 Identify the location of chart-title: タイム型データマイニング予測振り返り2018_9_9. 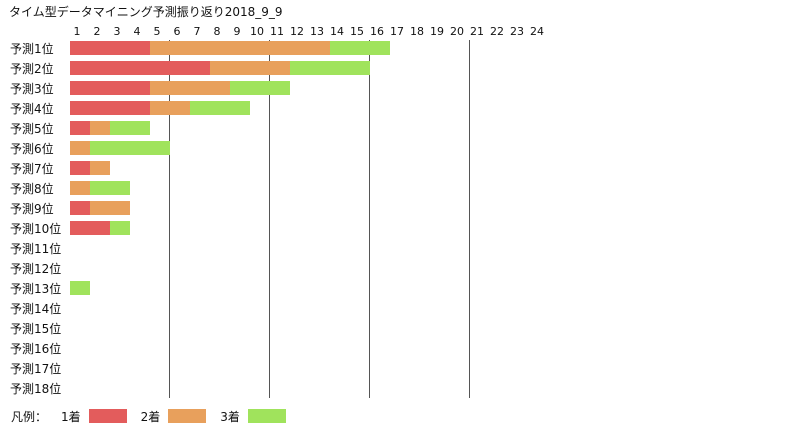
(146, 12).